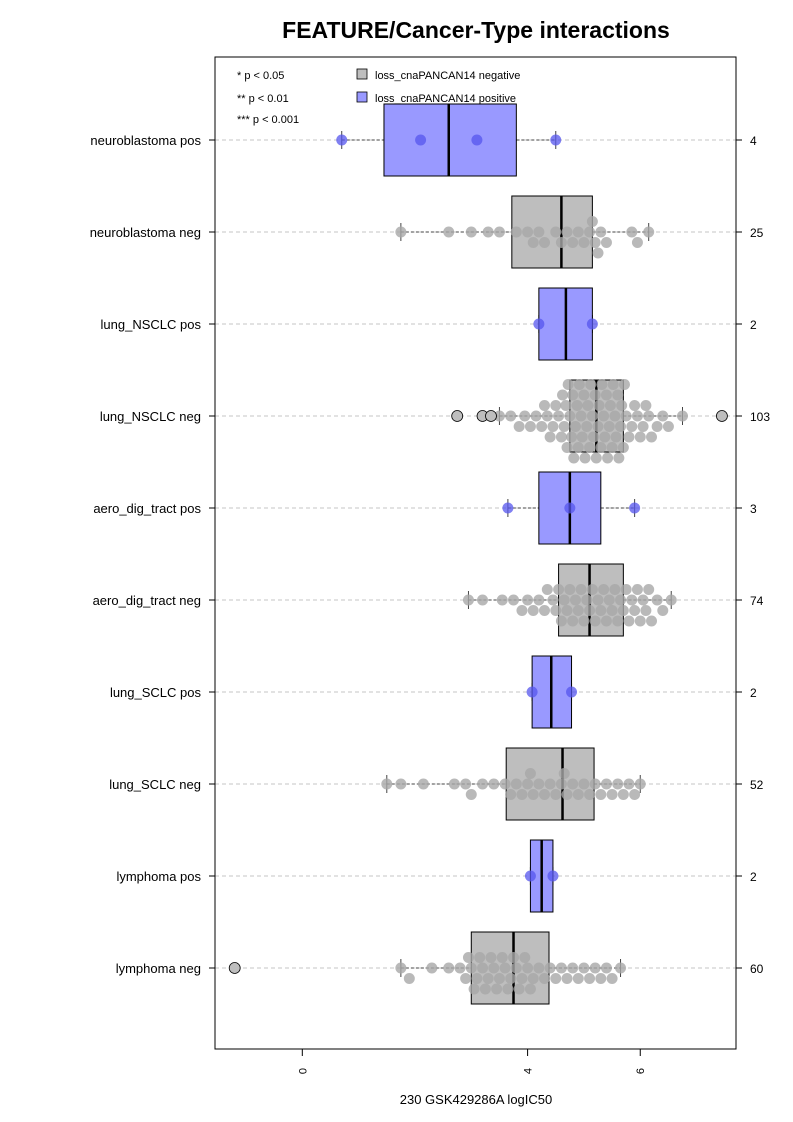 The width and height of the screenshot is (793, 1122). I want to click on x-axis: 0 4 6, so click(472, 1061).